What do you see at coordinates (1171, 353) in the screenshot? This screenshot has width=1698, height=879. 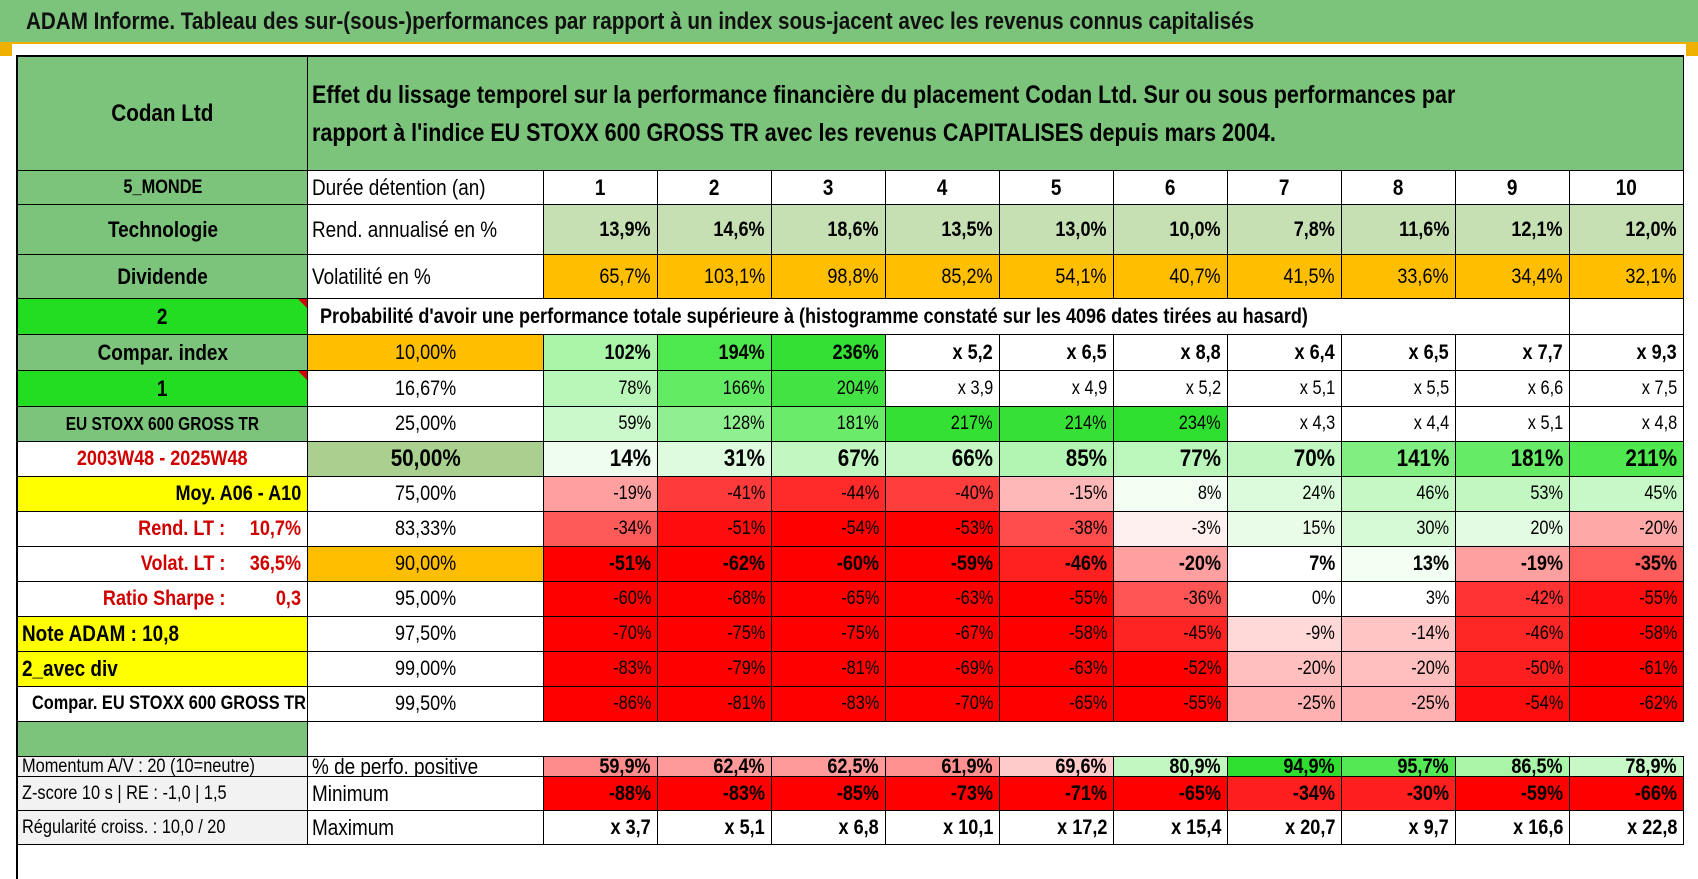 I see `percentile-value: x 8,8` at bounding box center [1171, 353].